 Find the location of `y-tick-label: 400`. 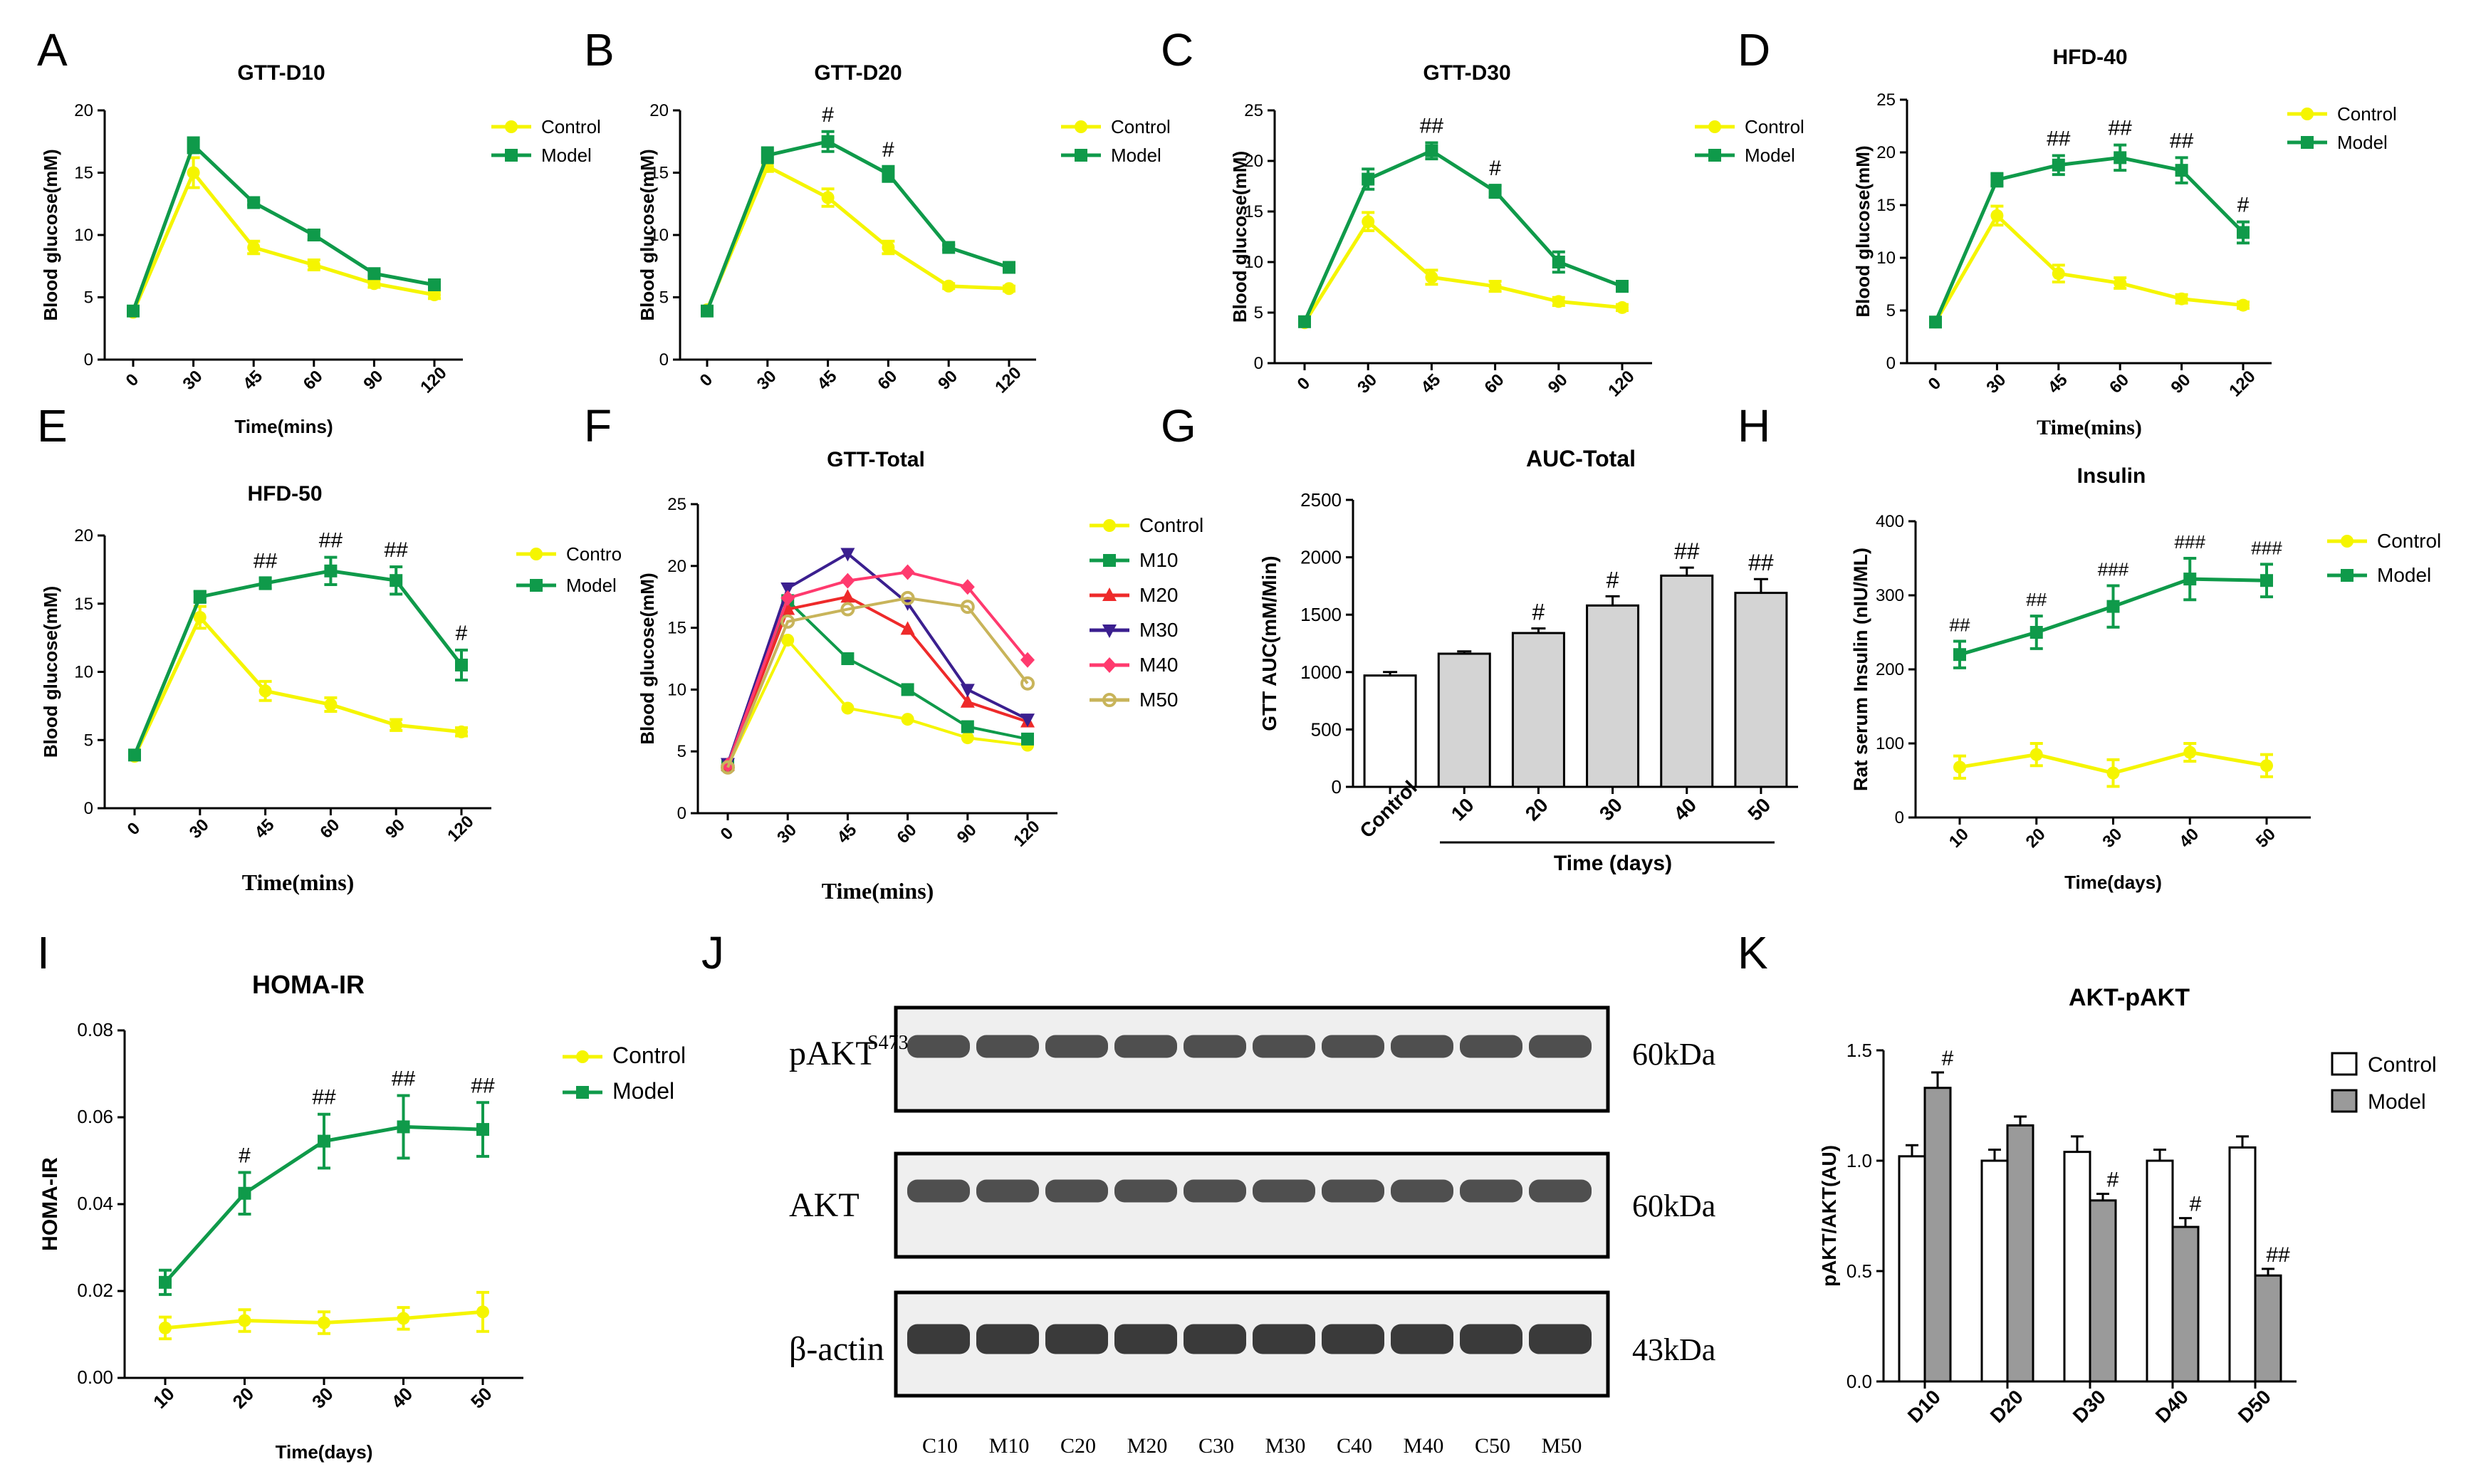

y-tick-label: 400 is located at coordinates (1890, 521).